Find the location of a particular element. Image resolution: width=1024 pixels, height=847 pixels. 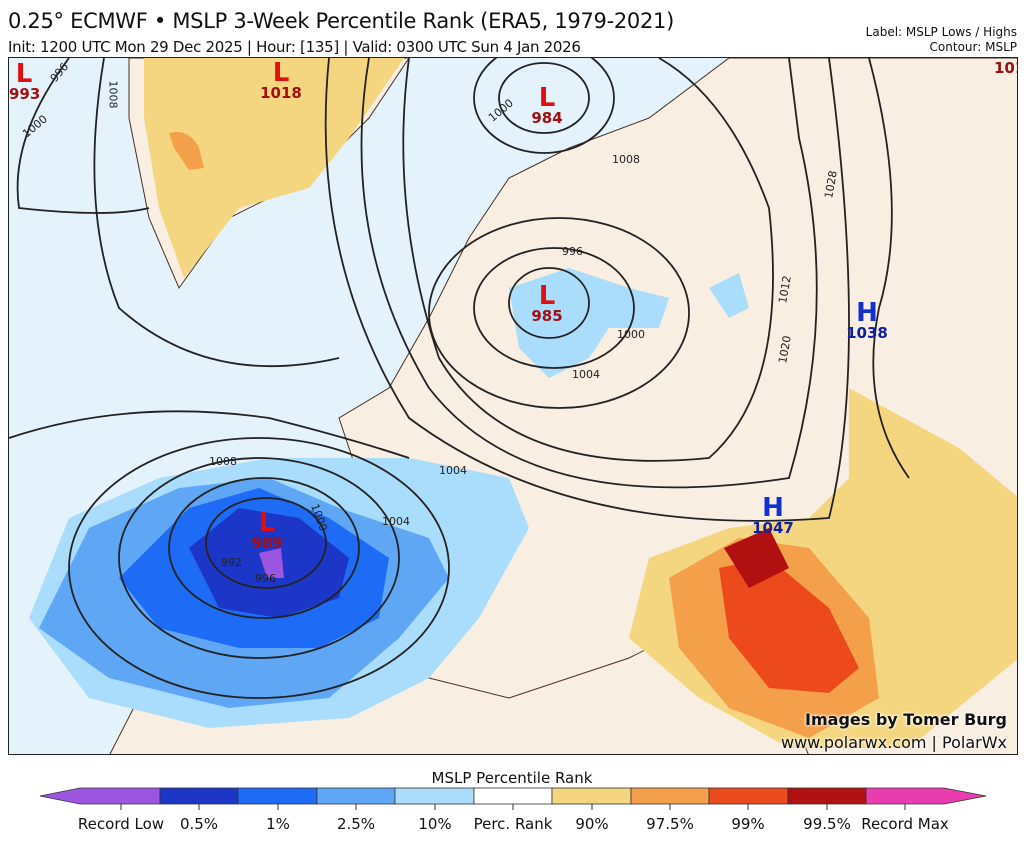

pressure-value: 985 is located at coordinates (547, 316).